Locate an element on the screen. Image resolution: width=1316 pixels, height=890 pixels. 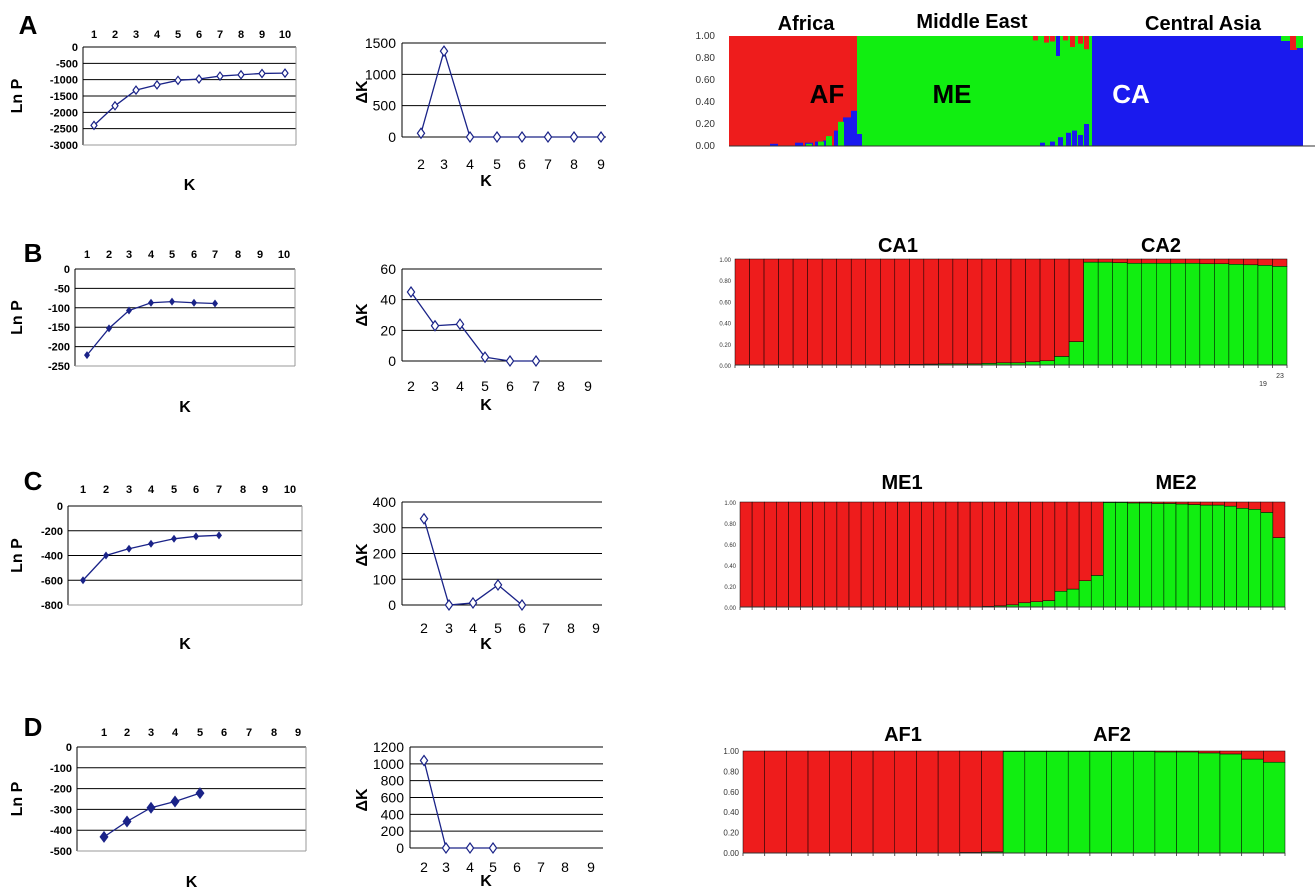
y-axis-label: ΔK is located at coordinates (362, 315).